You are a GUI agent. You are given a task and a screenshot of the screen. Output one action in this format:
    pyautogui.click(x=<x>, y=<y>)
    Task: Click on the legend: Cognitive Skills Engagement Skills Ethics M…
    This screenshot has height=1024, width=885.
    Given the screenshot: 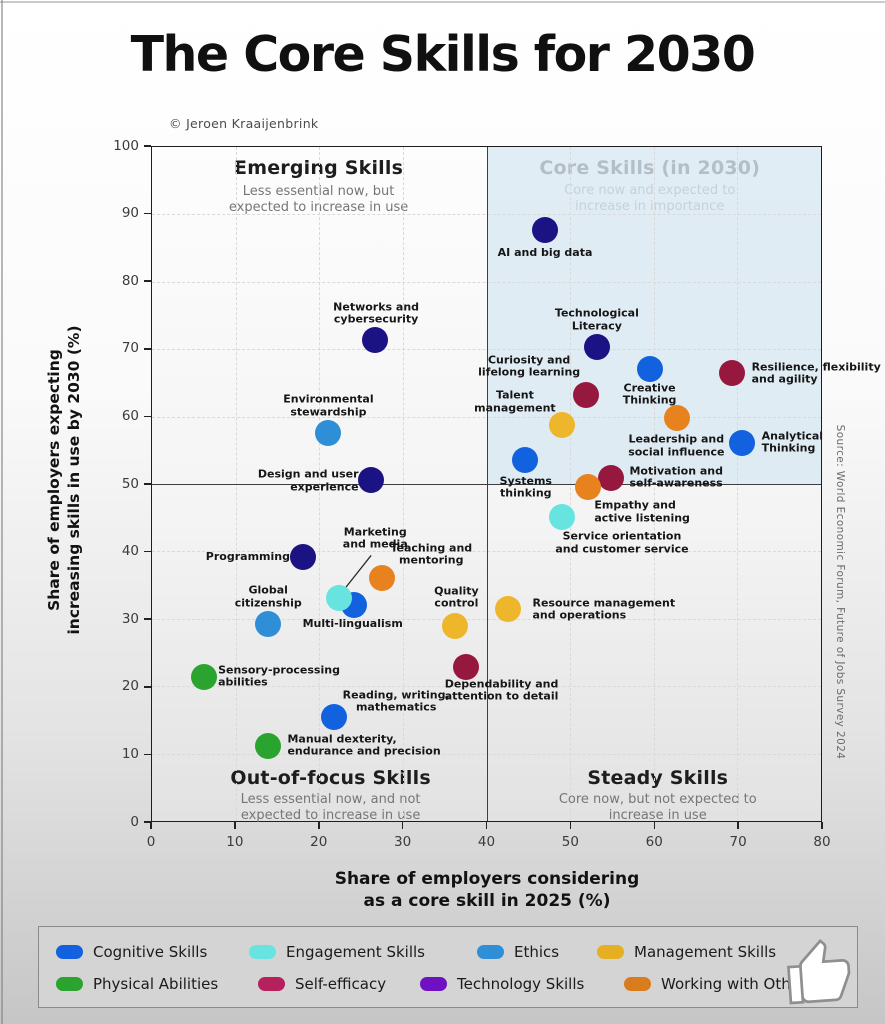 What is the action you would take?
    pyautogui.click(x=448, y=967)
    